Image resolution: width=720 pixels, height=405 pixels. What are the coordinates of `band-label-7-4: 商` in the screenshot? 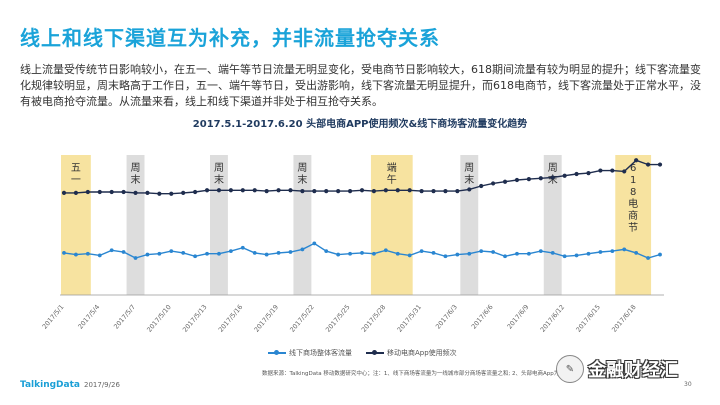 It's located at (633, 215).